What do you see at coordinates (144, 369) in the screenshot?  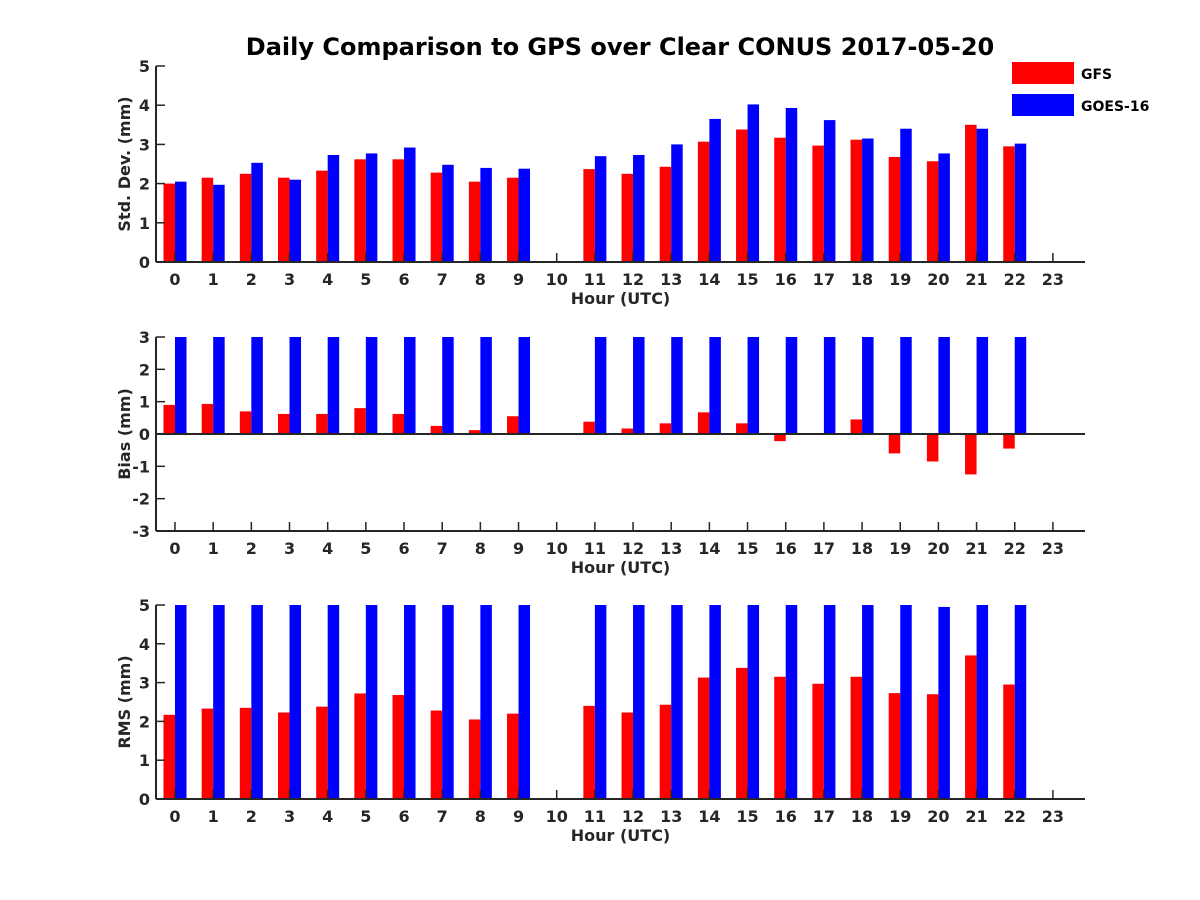 I see `y-tick-label: 2` at bounding box center [144, 369].